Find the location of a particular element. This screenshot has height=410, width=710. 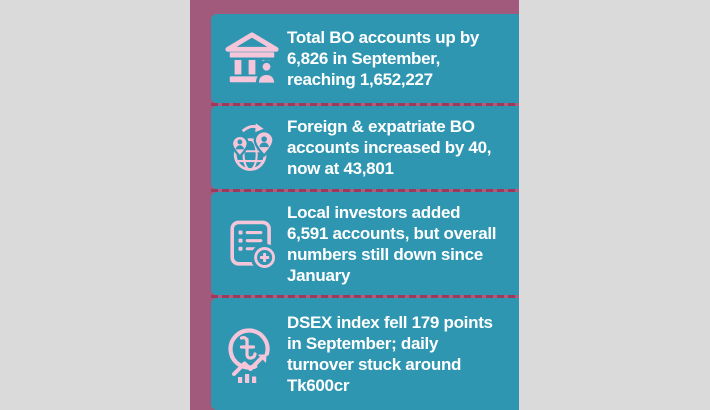

taka-market-growth-icon is located at coordinates (252, 354).